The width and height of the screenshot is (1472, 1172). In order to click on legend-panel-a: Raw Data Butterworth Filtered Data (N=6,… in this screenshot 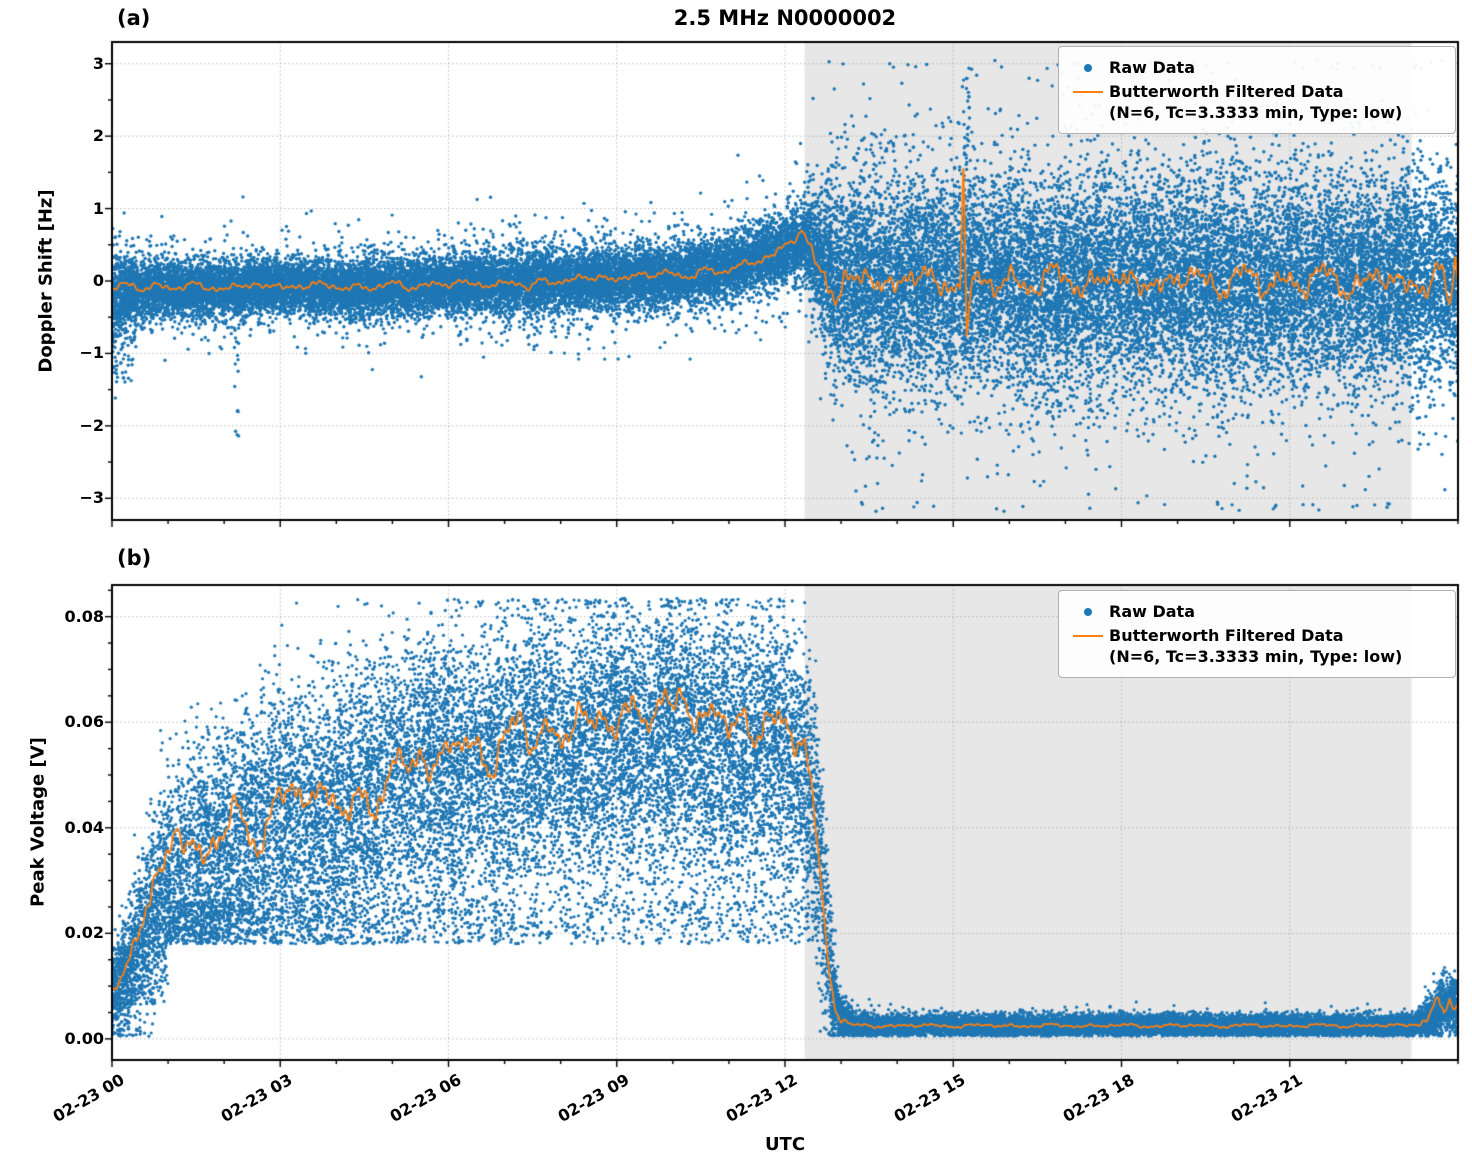, I will do `click(1257, 90)`.